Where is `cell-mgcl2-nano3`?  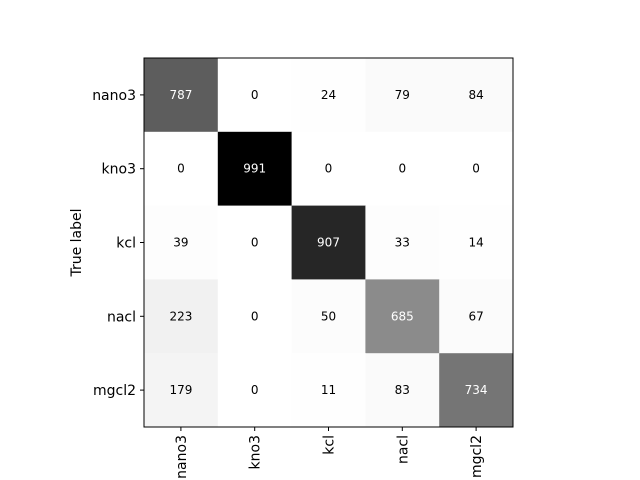 cell-mgcl2-nano3 is located at coordinates (181, 390).